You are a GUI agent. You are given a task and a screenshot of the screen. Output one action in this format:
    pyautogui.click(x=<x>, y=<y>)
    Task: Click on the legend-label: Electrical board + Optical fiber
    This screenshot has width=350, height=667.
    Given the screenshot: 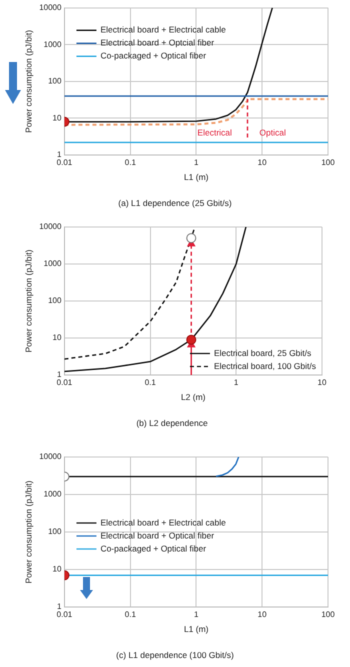 What is the action you would take?
    pyautogui.click(x=157, y=535)
    